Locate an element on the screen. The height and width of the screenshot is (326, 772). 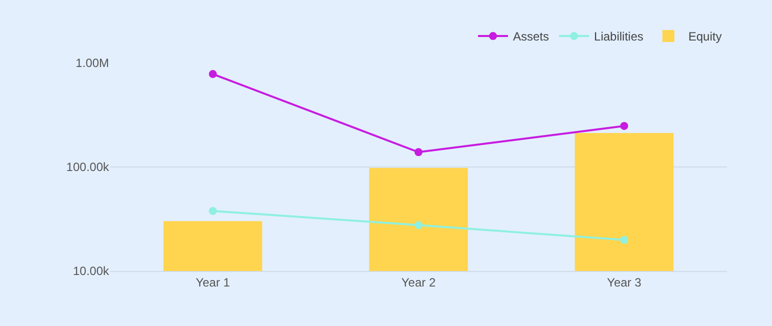
y-tick-label: 1.00M is located at coordinates (92, 63).